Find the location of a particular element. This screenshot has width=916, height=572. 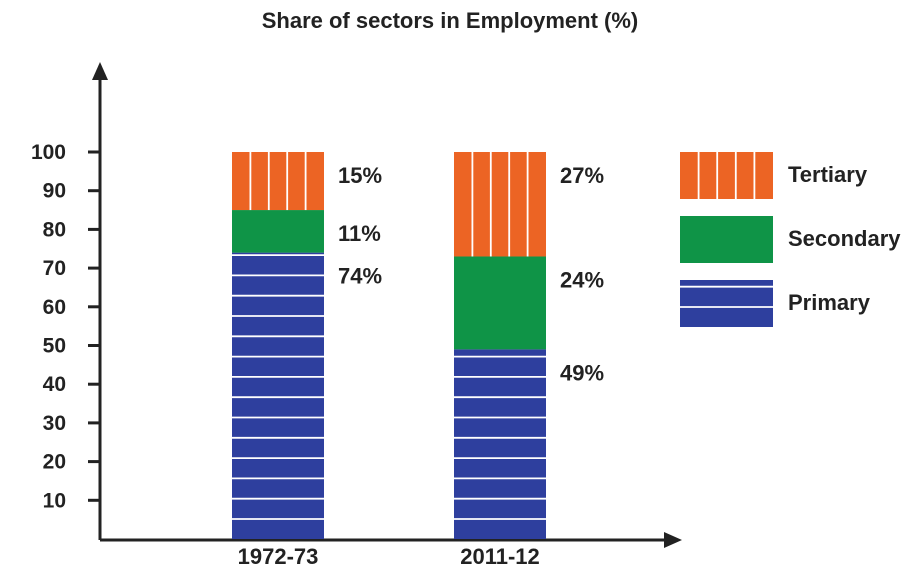

x-category-label: 1972-73 is located at coordinates (278, 556).